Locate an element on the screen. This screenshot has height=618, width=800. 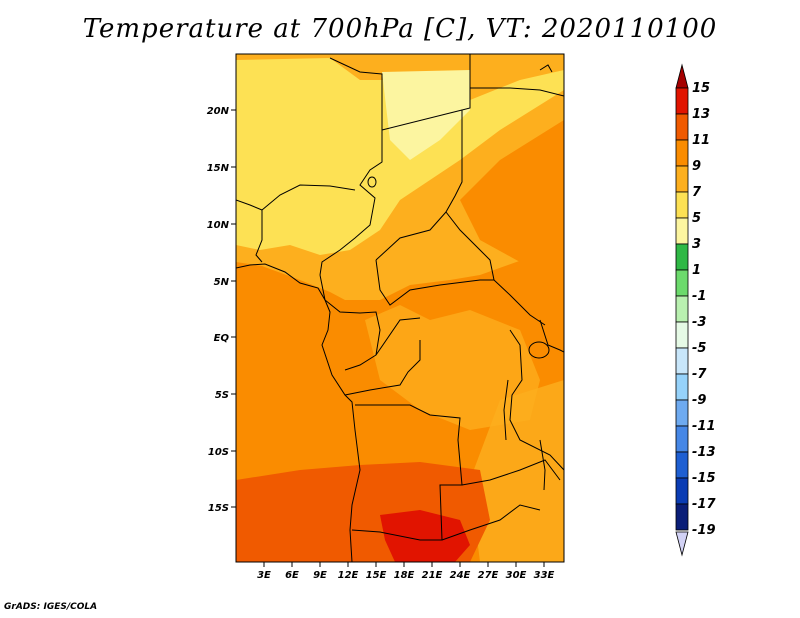
colorbar-label-neg5: -5 is located at coordinates (699, 348).